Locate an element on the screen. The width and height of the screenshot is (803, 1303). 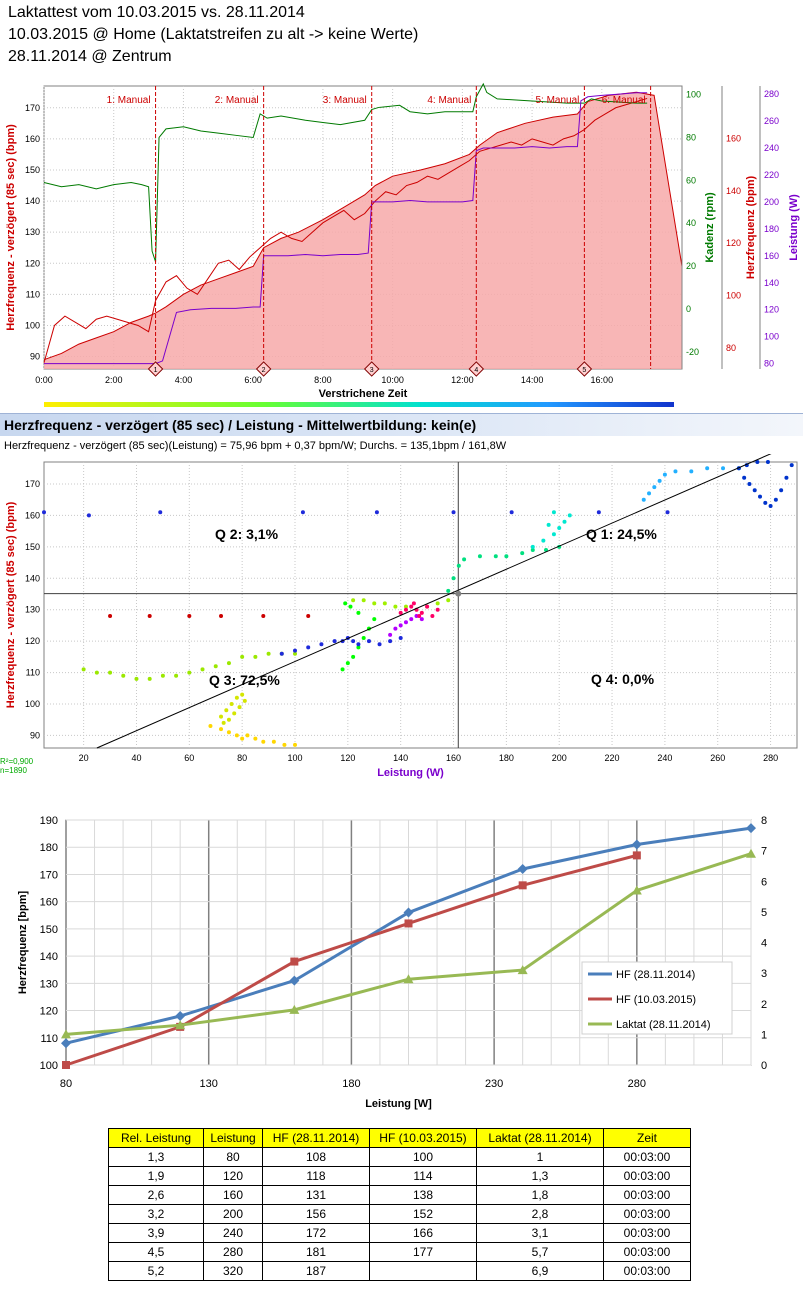
leistung-tick: 260 is located at coordinates (771, 121).